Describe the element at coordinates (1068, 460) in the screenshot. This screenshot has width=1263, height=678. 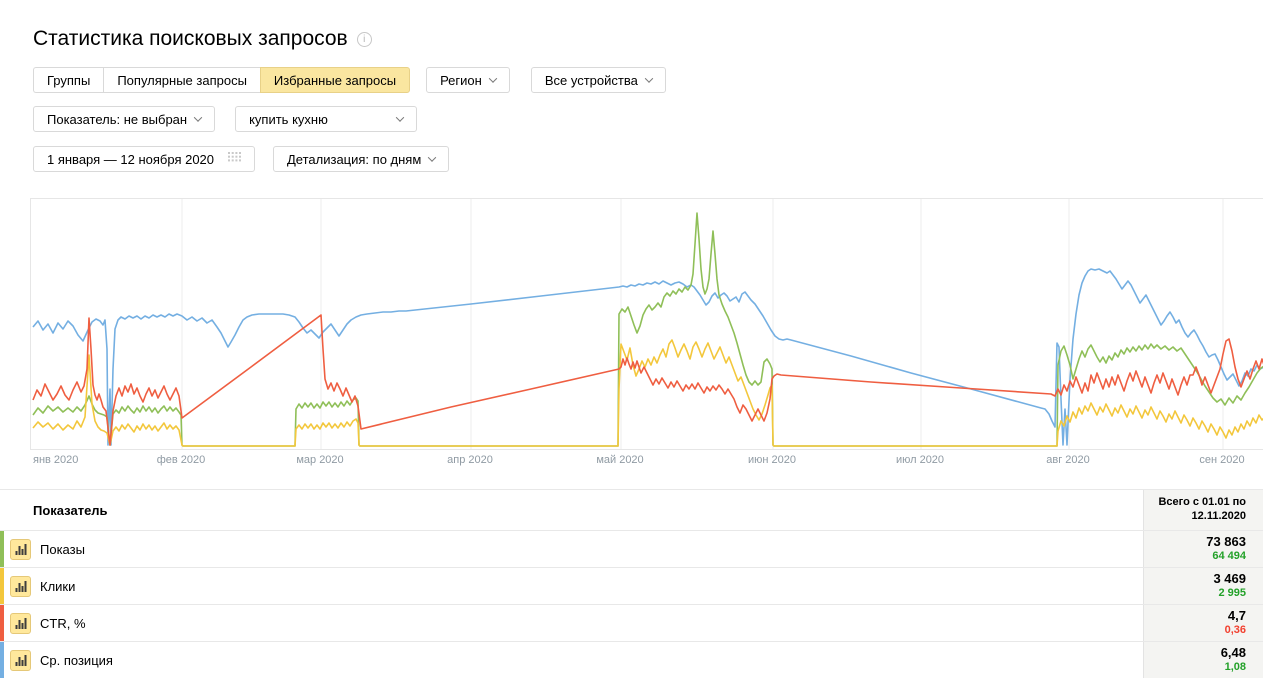
I see `x-tick-label: авг 2020` at that location.